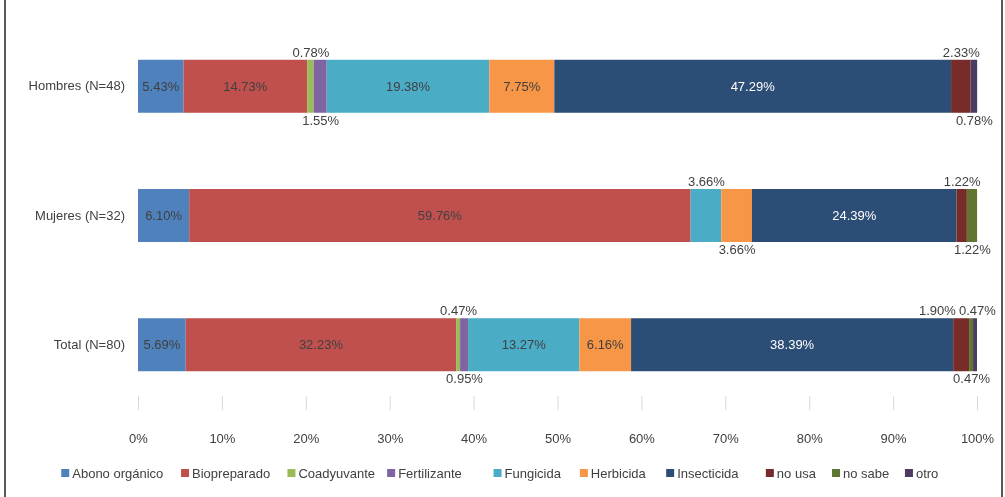  I want to click on y-tick-label: Hombres (N=48), so click(76, 86).